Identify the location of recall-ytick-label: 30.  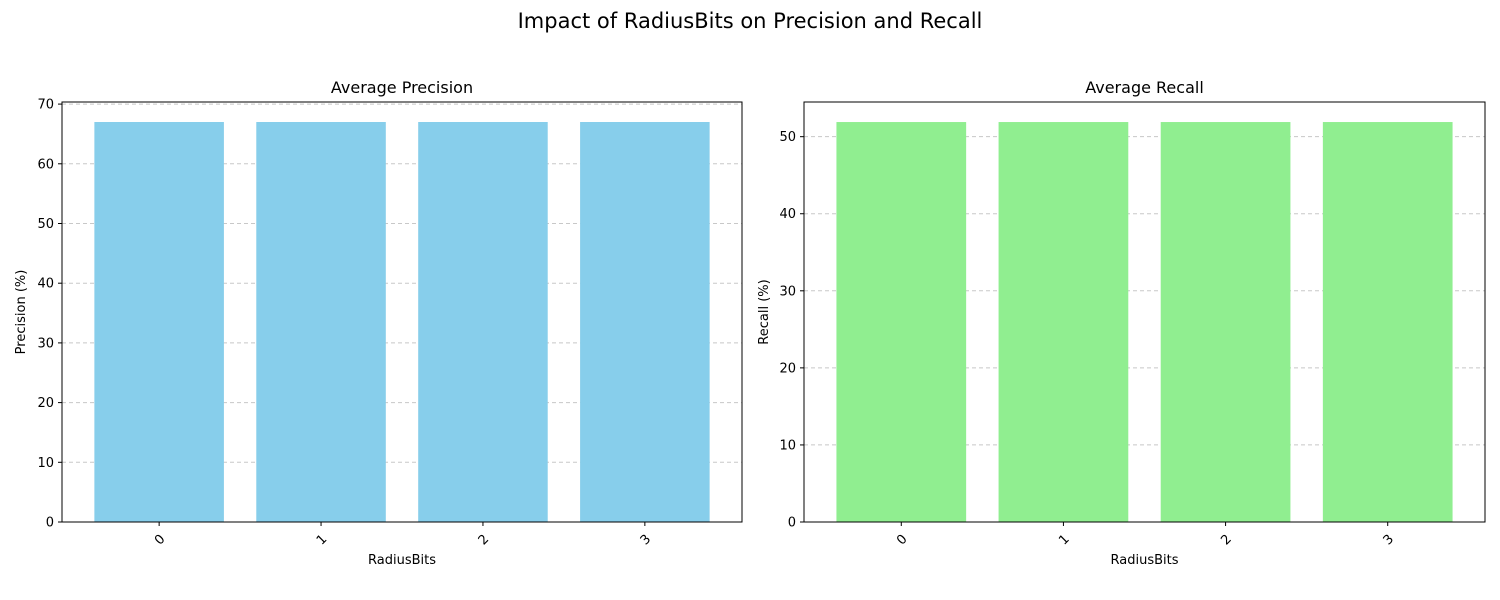
(787, 291).